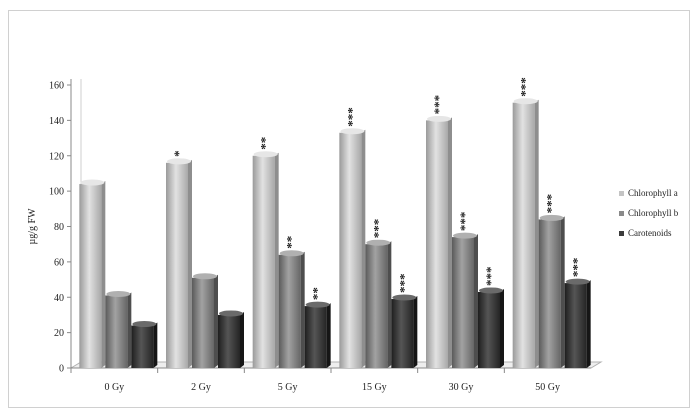 Image resolution: width=692 pixels, height=412 pixels. Describe the element at coordinates (648, 193) in the screenshot. I see `legend-item: Chlorophyll a` at that location.